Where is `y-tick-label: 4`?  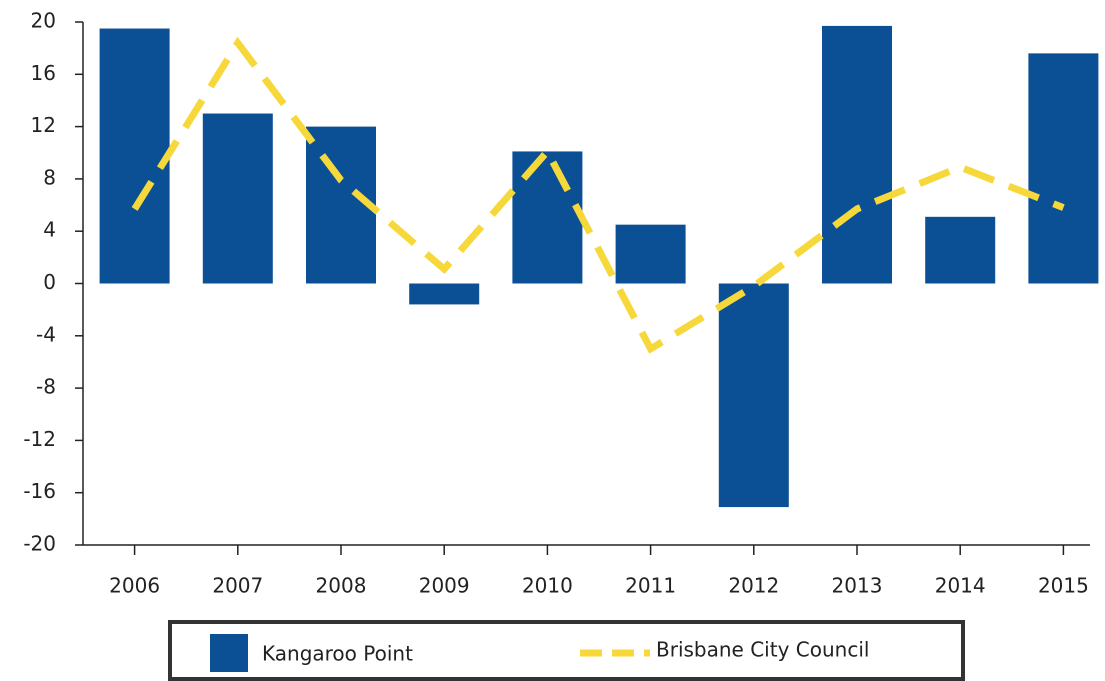 y-tick-label: 4 is located at coordinates (49, 230).